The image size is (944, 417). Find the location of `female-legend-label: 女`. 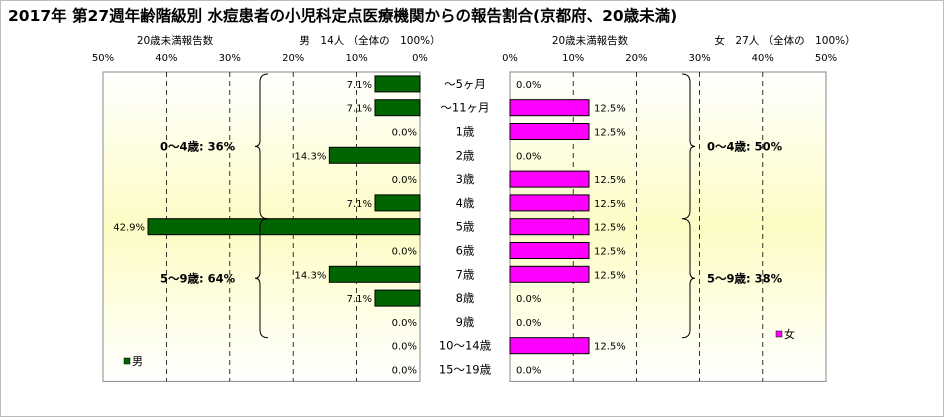

female-legend-label: 女 is located at coordinates (789, 334).